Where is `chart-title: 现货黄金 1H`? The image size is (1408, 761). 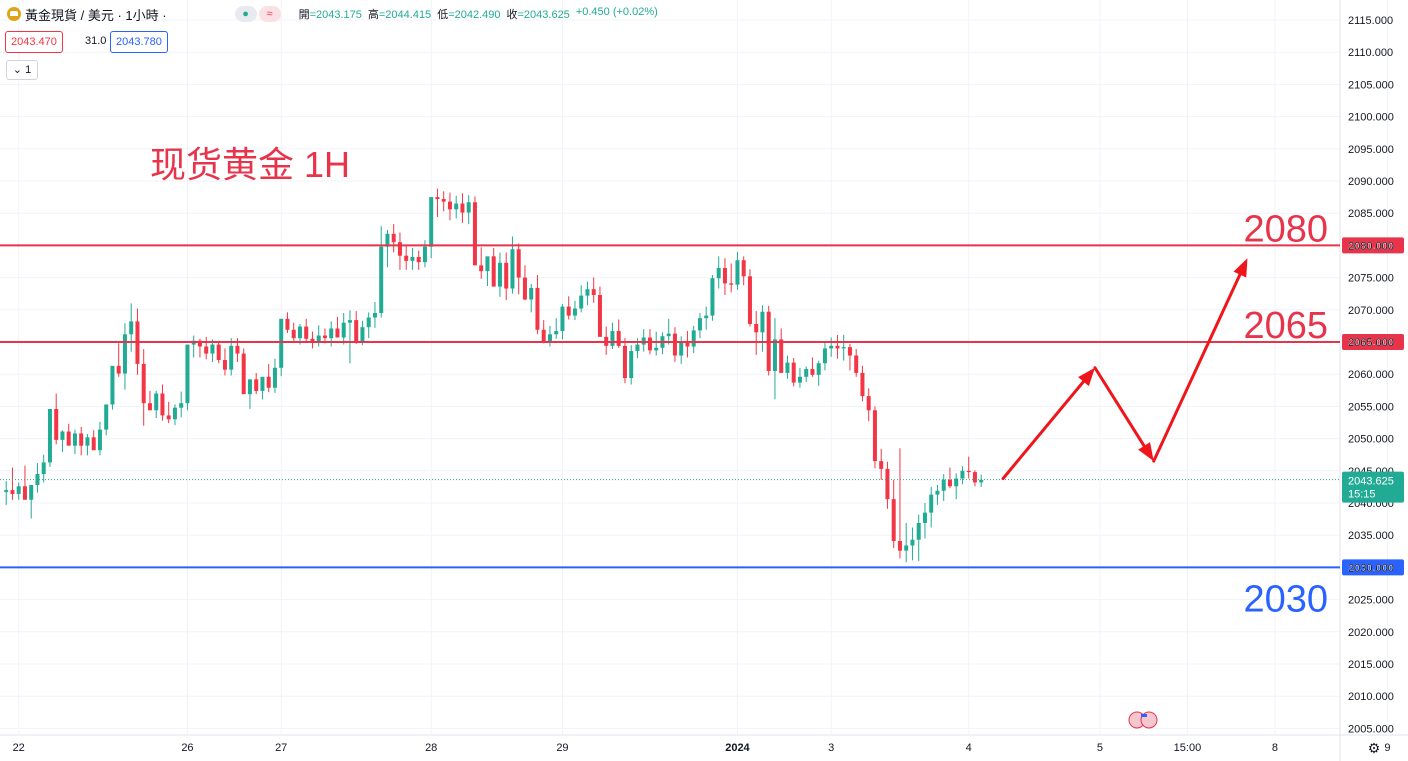
chart-title: 现货黄金 1H is located at coordinates (250, 164).